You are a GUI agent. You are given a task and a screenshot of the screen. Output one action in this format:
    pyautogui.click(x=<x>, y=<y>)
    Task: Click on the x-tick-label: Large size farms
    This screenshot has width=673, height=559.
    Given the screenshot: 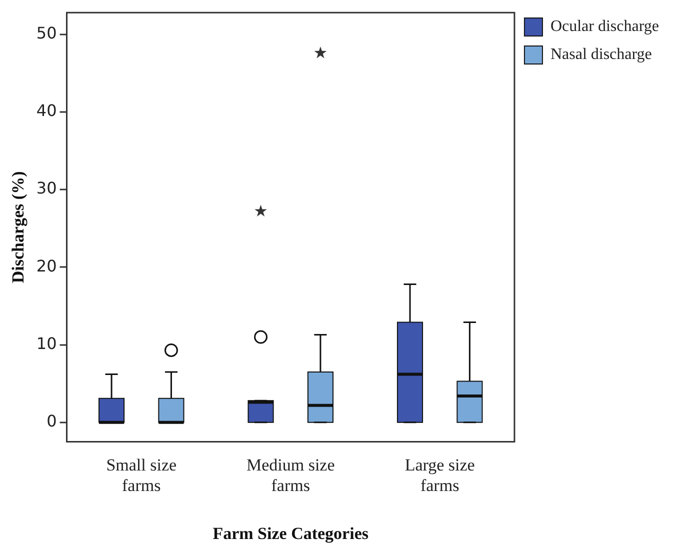 What is the action you would take?
    pyautogui.click(x=439, y=475)
    